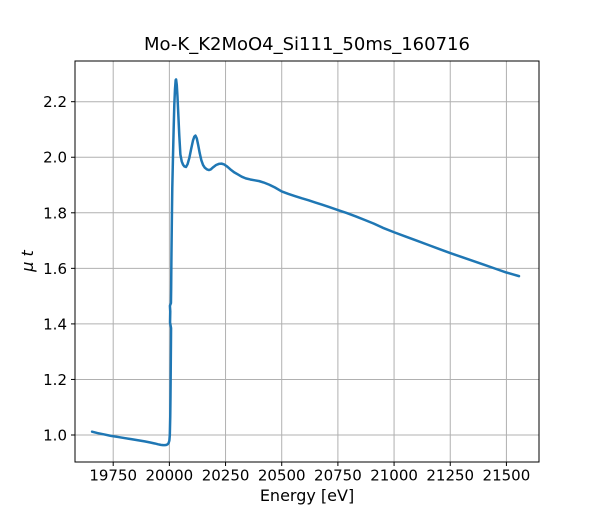 This screenshot has height=520, width=600. What do you see at coordinates (55, 158) in the screenshot?
I see `y-tick-label: 2.0` at bounding box center [55, 158].